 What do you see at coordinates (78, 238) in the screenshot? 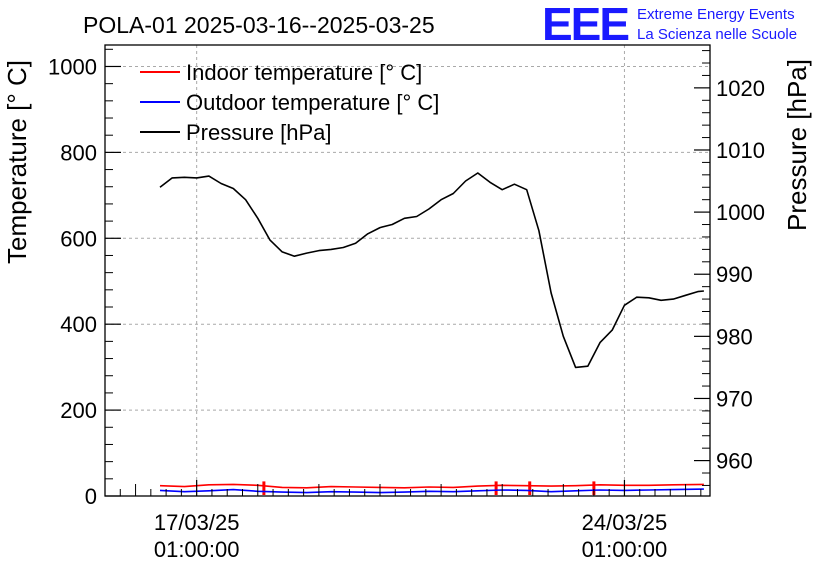
I see `left-axis-tick-label: 600` at bounding box center [78, 238].